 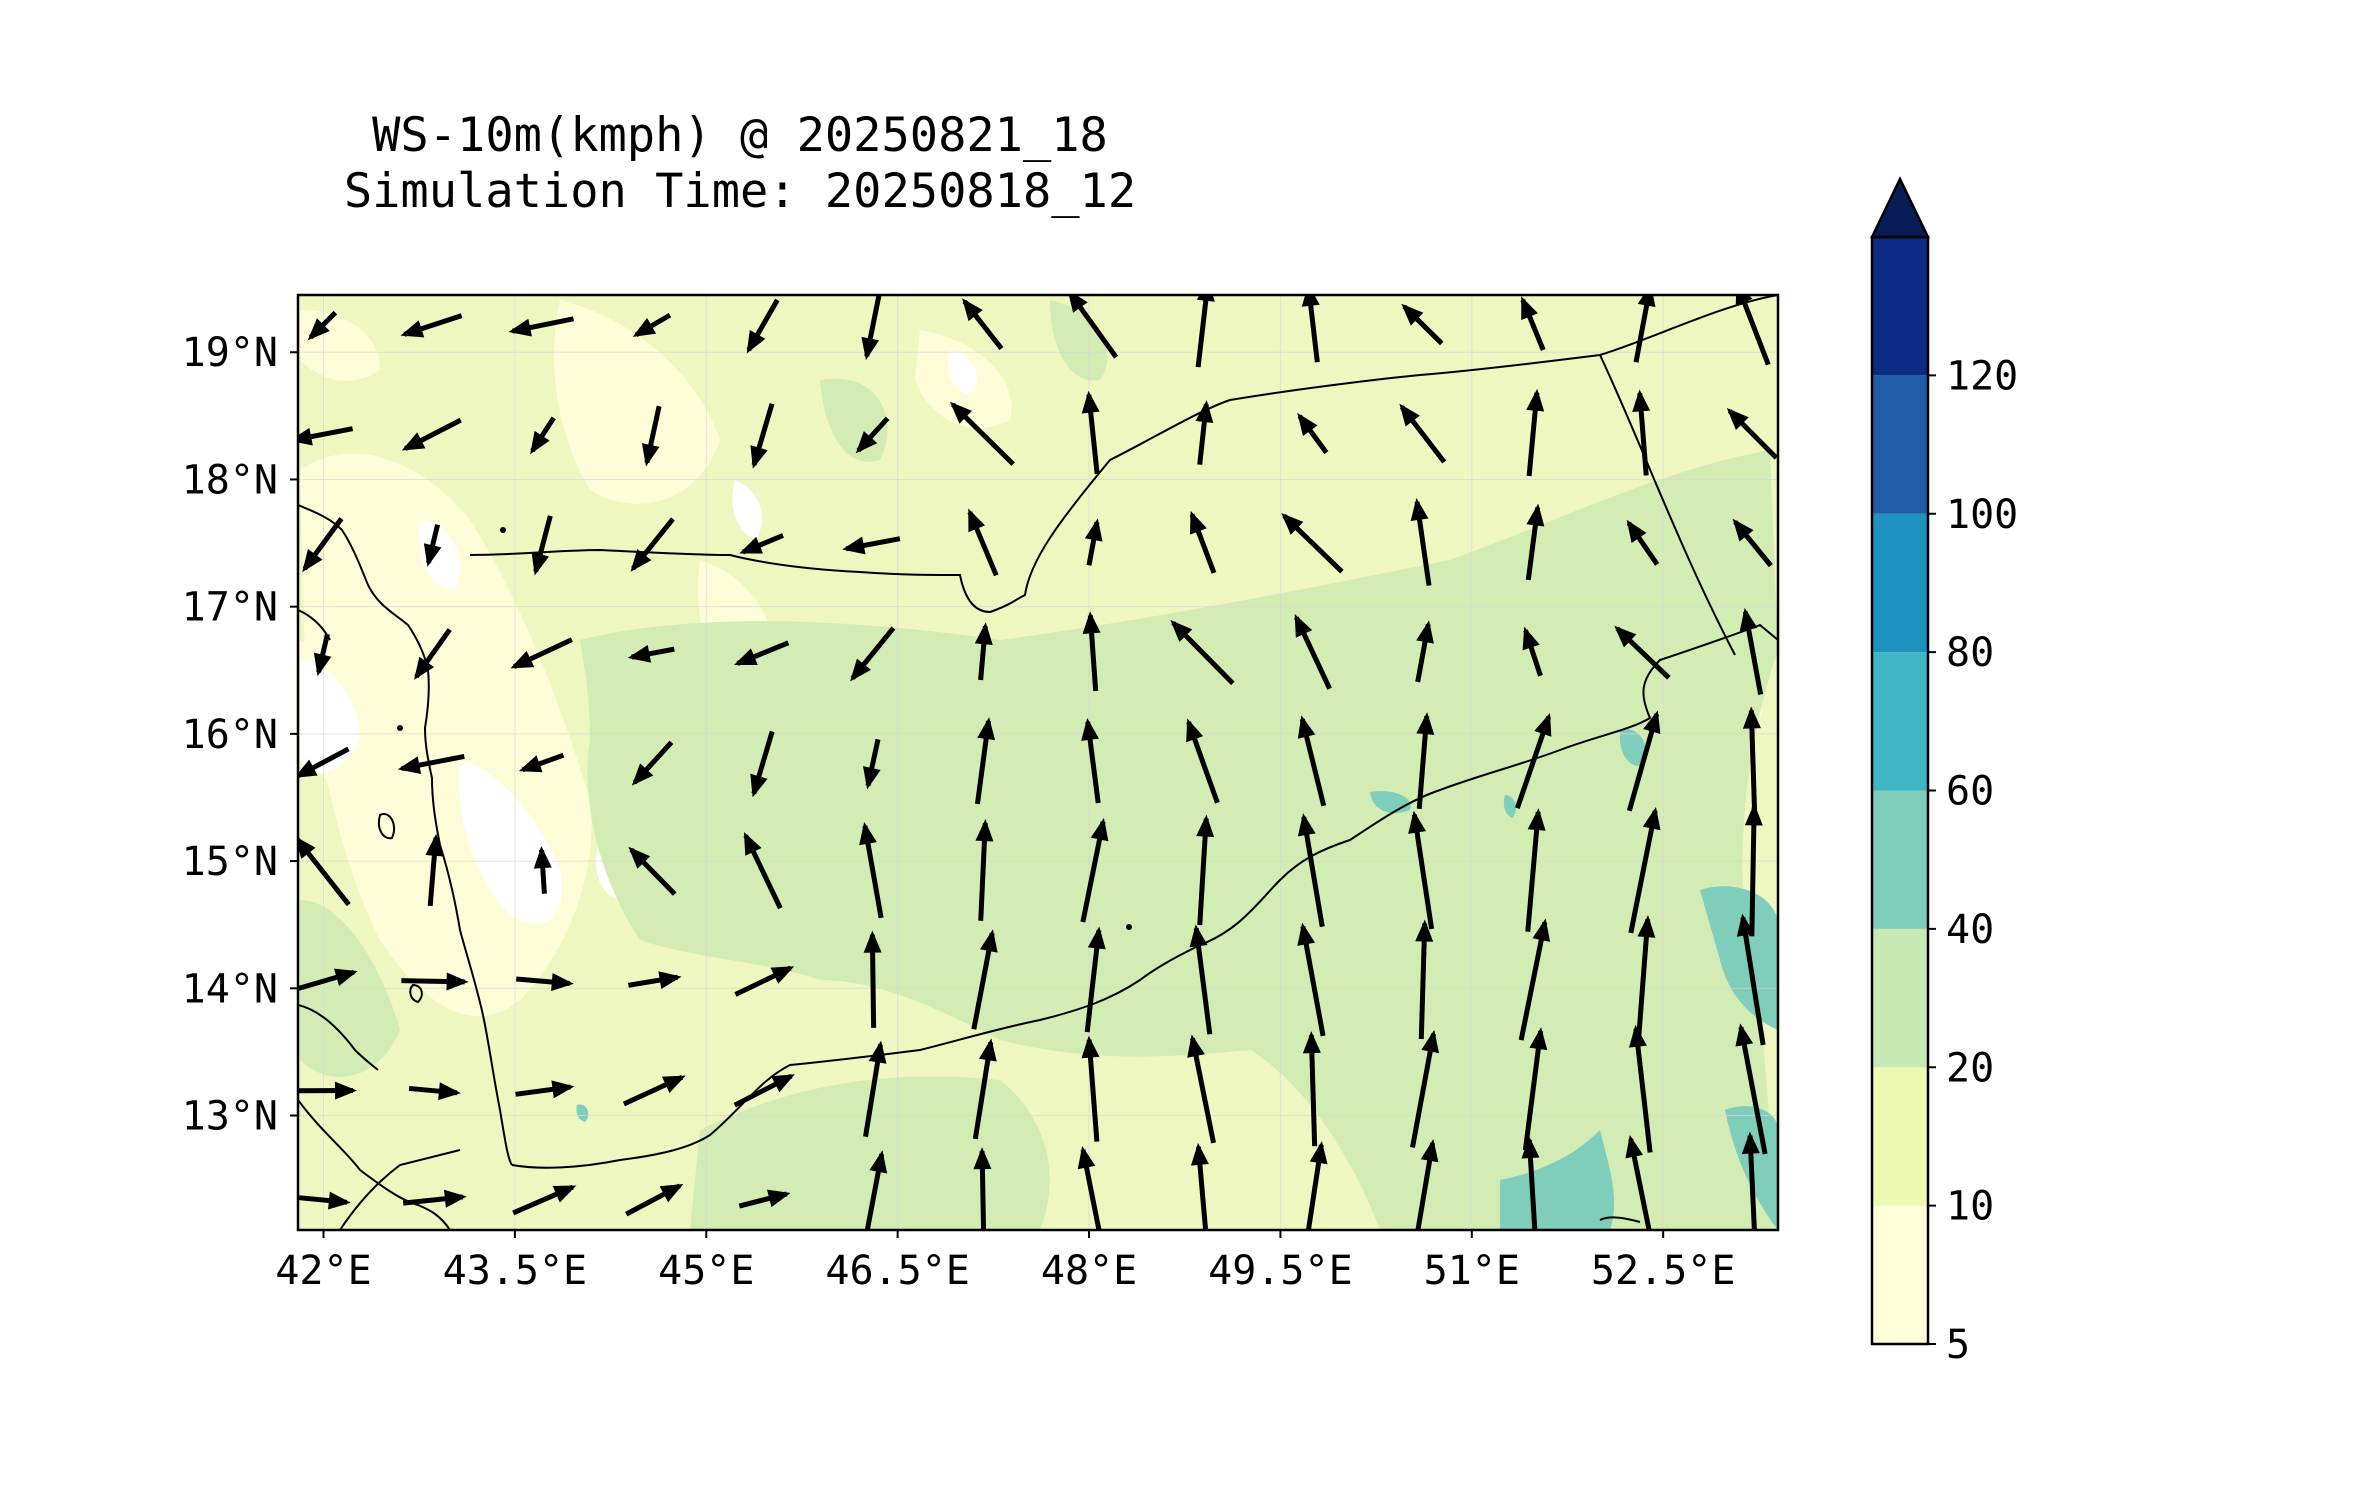 I want to click on island-kamaran, so click(x=416, y=993).